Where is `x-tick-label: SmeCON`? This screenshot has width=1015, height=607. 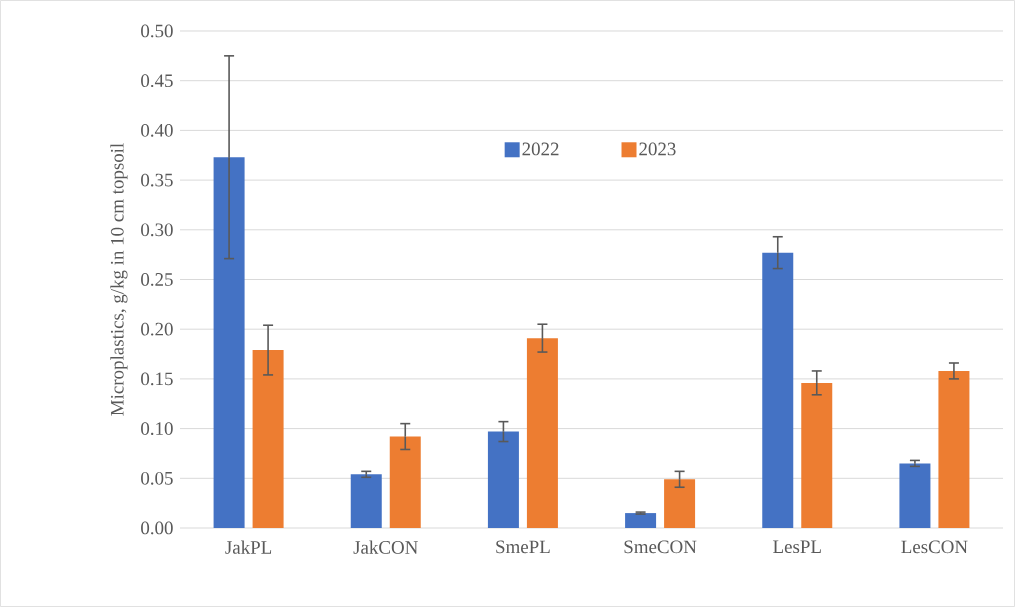
x-tick-label: SmeCON is located at coordinates (660, 547).